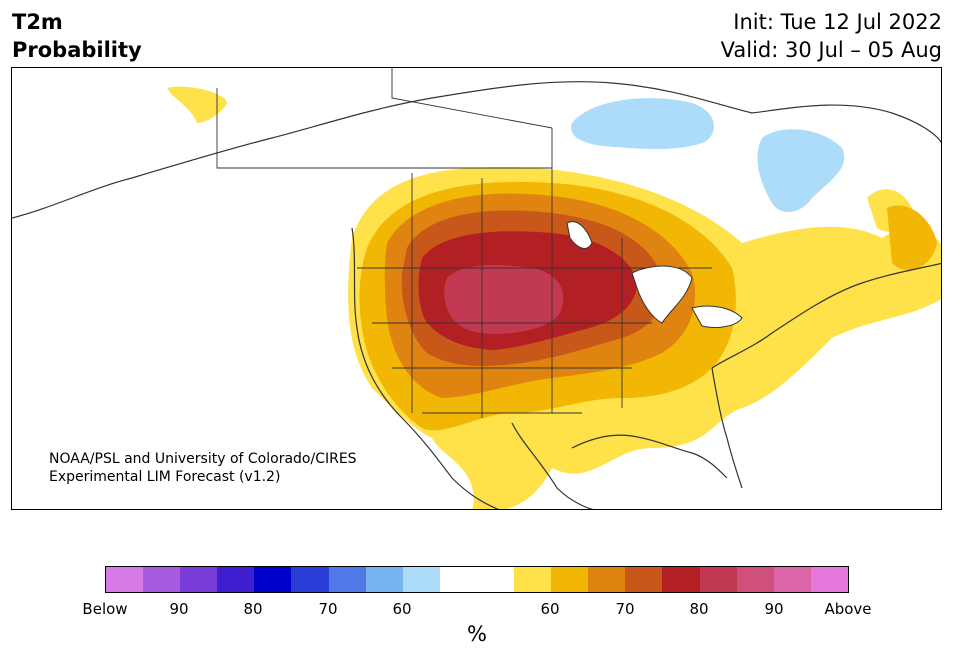 The width and height of the screenshot is (953, 659). What do you see at coordinates (837, 22) in the screenshot?
I see `init-date: Init: Tue 12 Jul 2022` at bounding box center [837, 22].